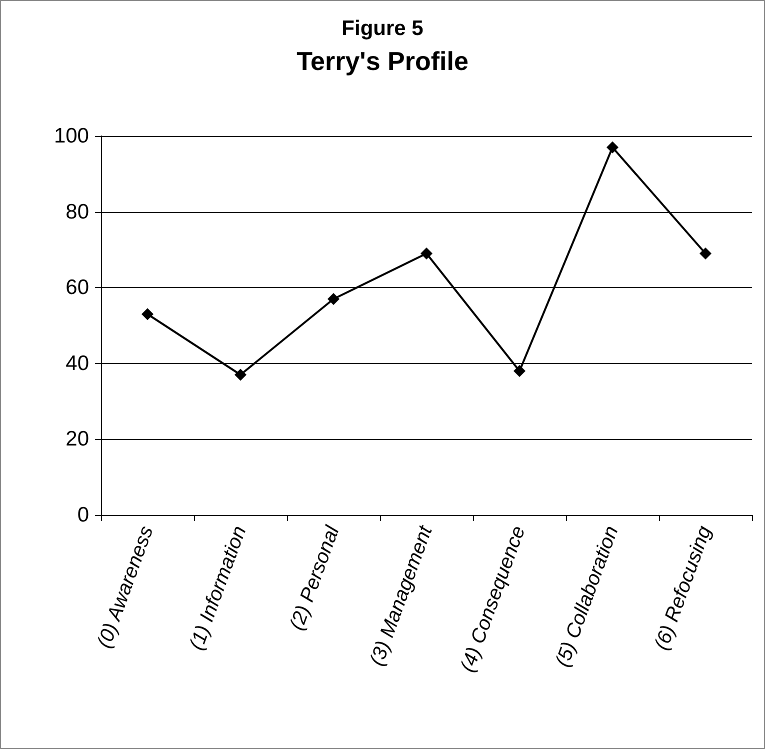  I want to click on chart-title: Figure 5, so click(383, 28).